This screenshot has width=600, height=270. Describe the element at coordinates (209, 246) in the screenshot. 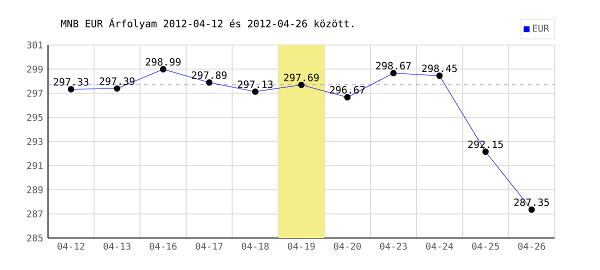

I see `x-tick-label: 04-17` at that location.